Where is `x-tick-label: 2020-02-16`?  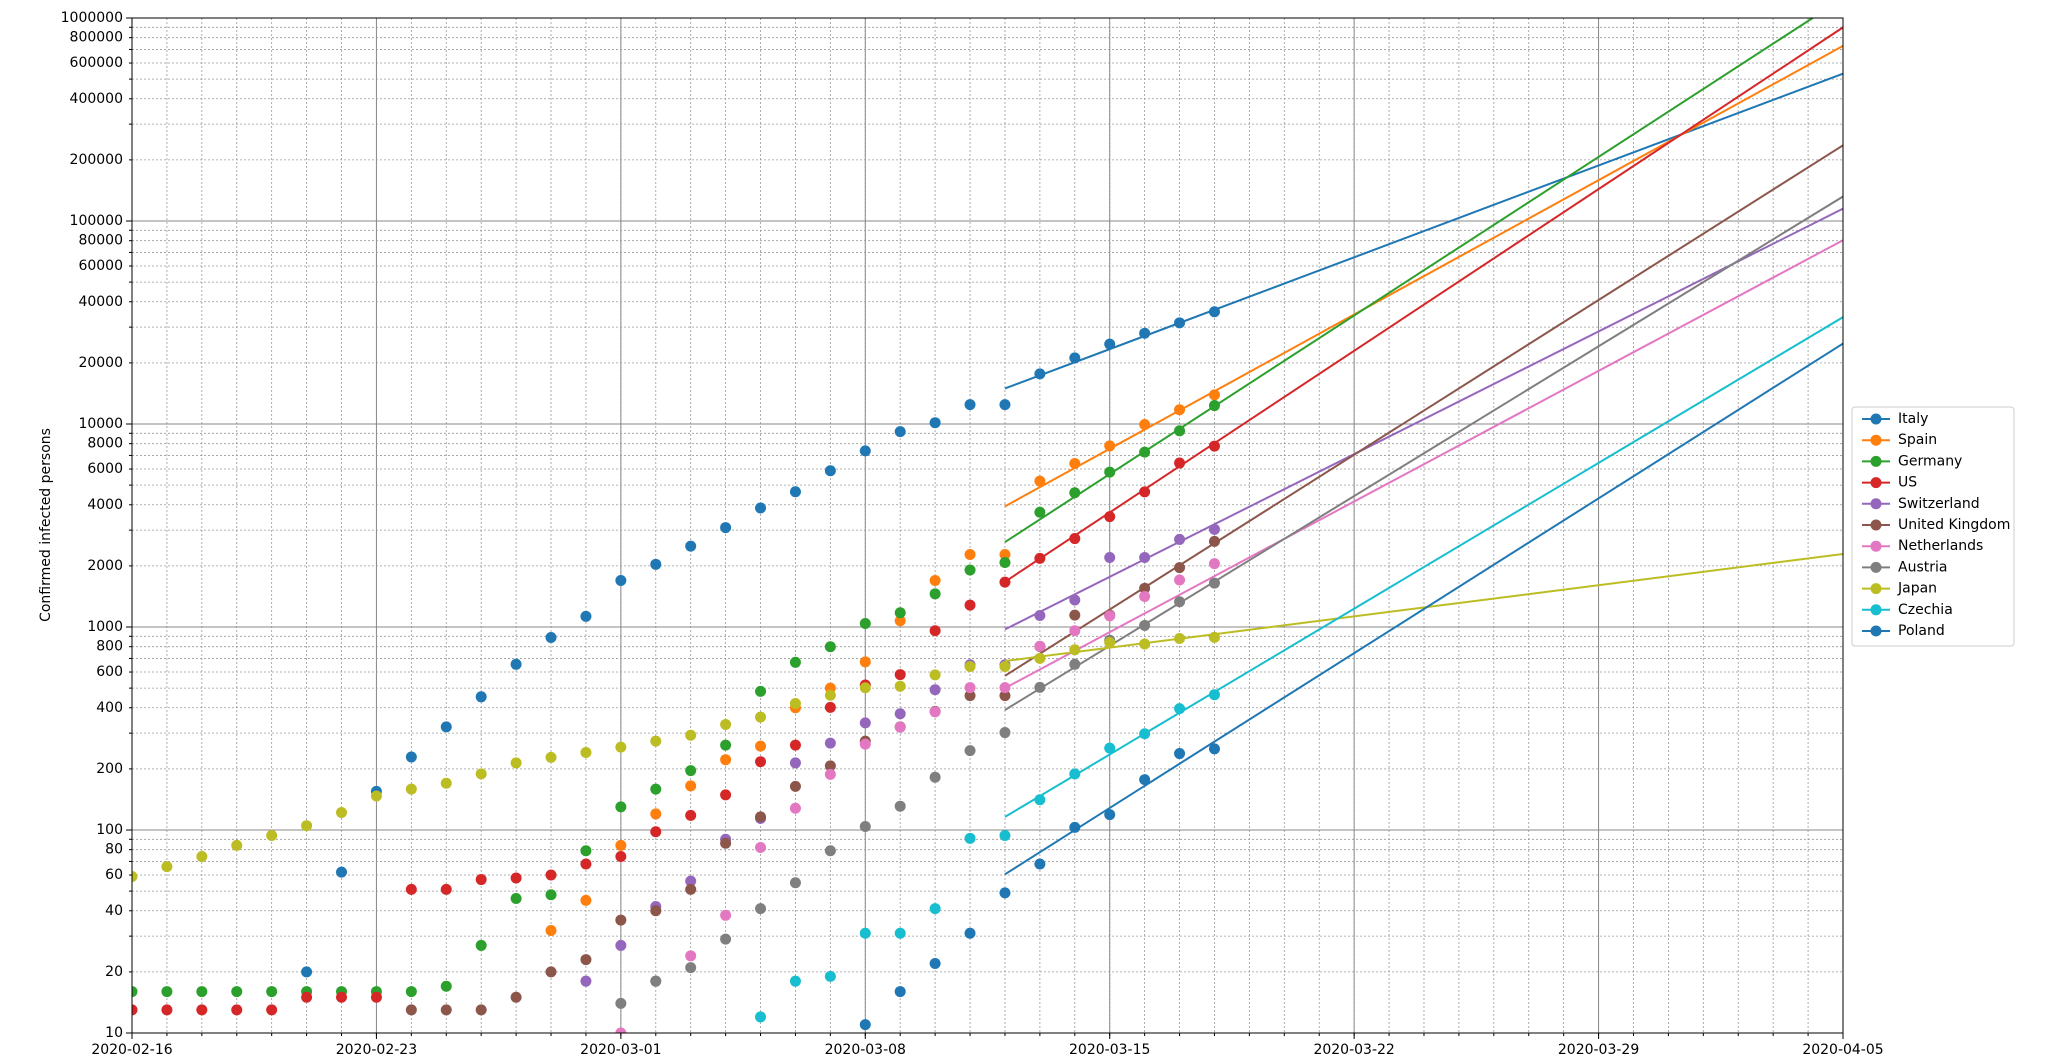 x-tick-label: 2020-02-16 is located at coordinates (131, 1048).